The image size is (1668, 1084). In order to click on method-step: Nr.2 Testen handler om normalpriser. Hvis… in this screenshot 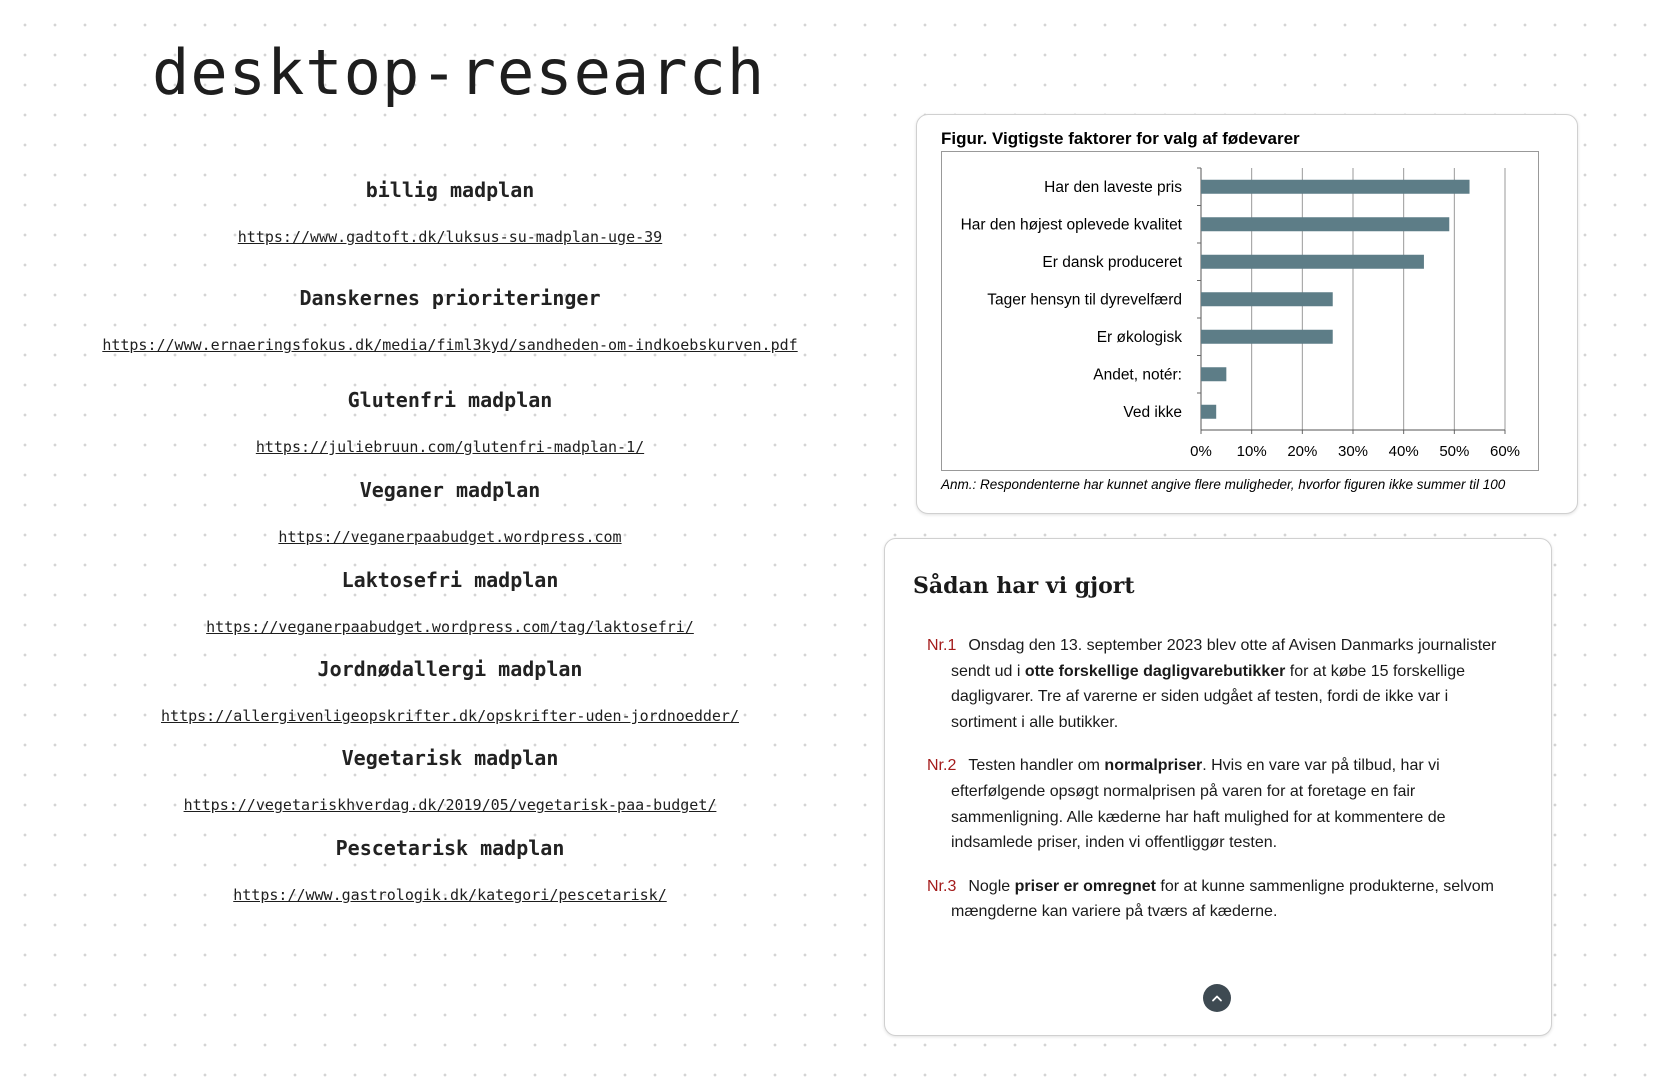, I will do `click(1222, 804)`.